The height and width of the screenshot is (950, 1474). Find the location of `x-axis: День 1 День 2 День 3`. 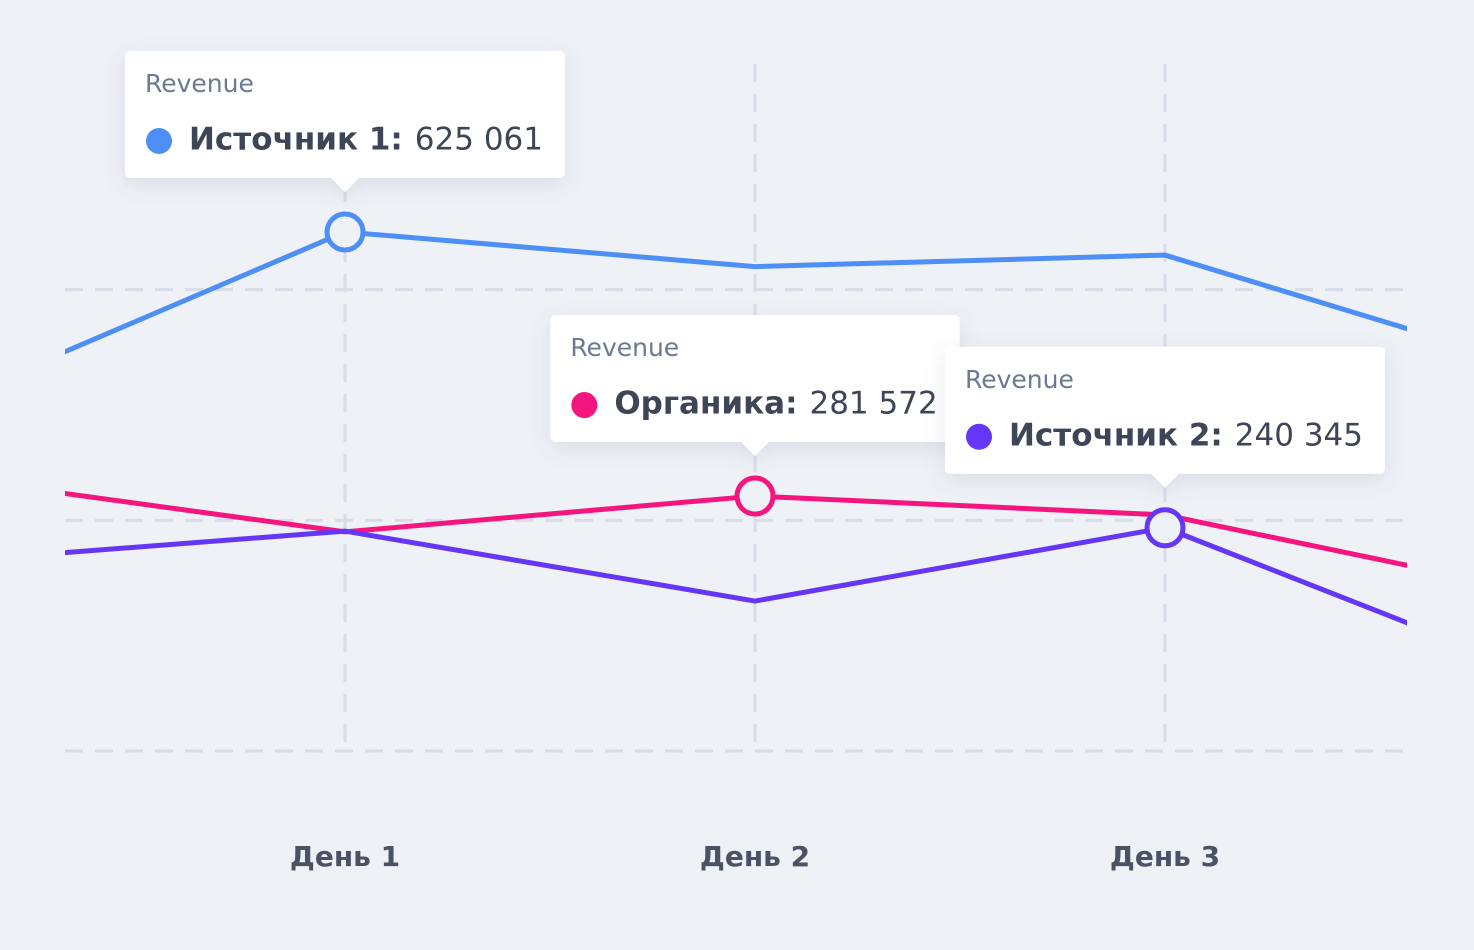

x-axis: День 1 День 2 День 3 is located at coordinates (755, 856).